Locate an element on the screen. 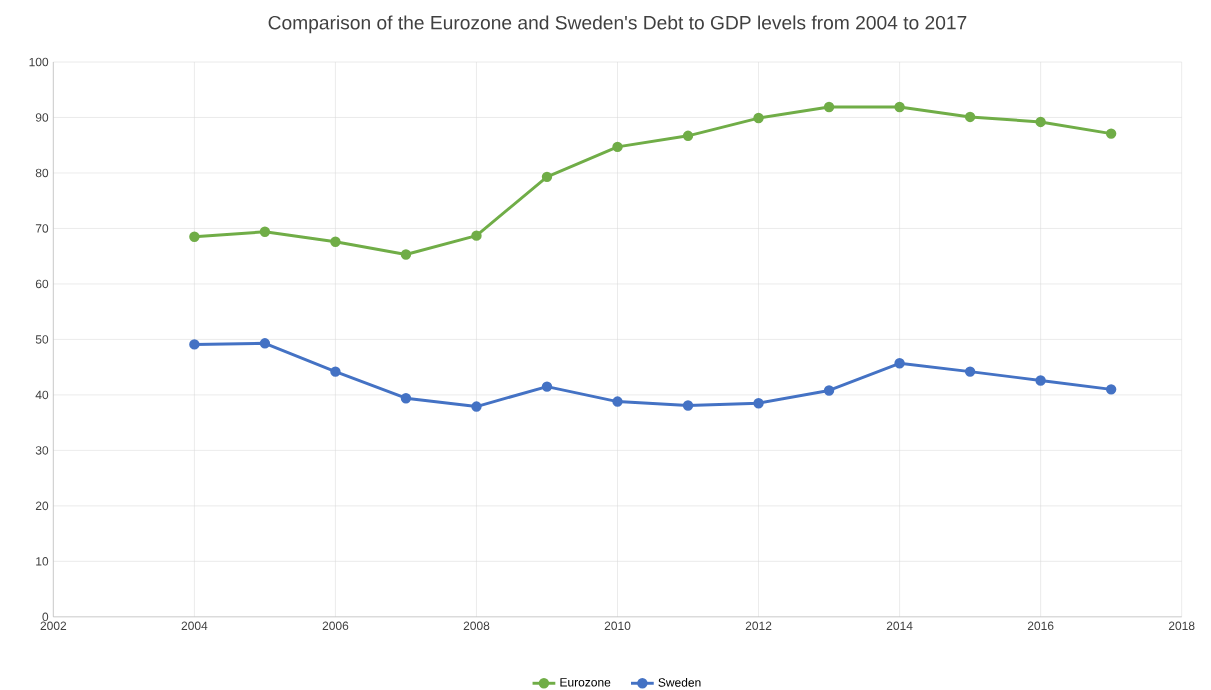 This screenshot has height=690, width=1211. y-tick-label: 100 is located at coordinates (39, 62).